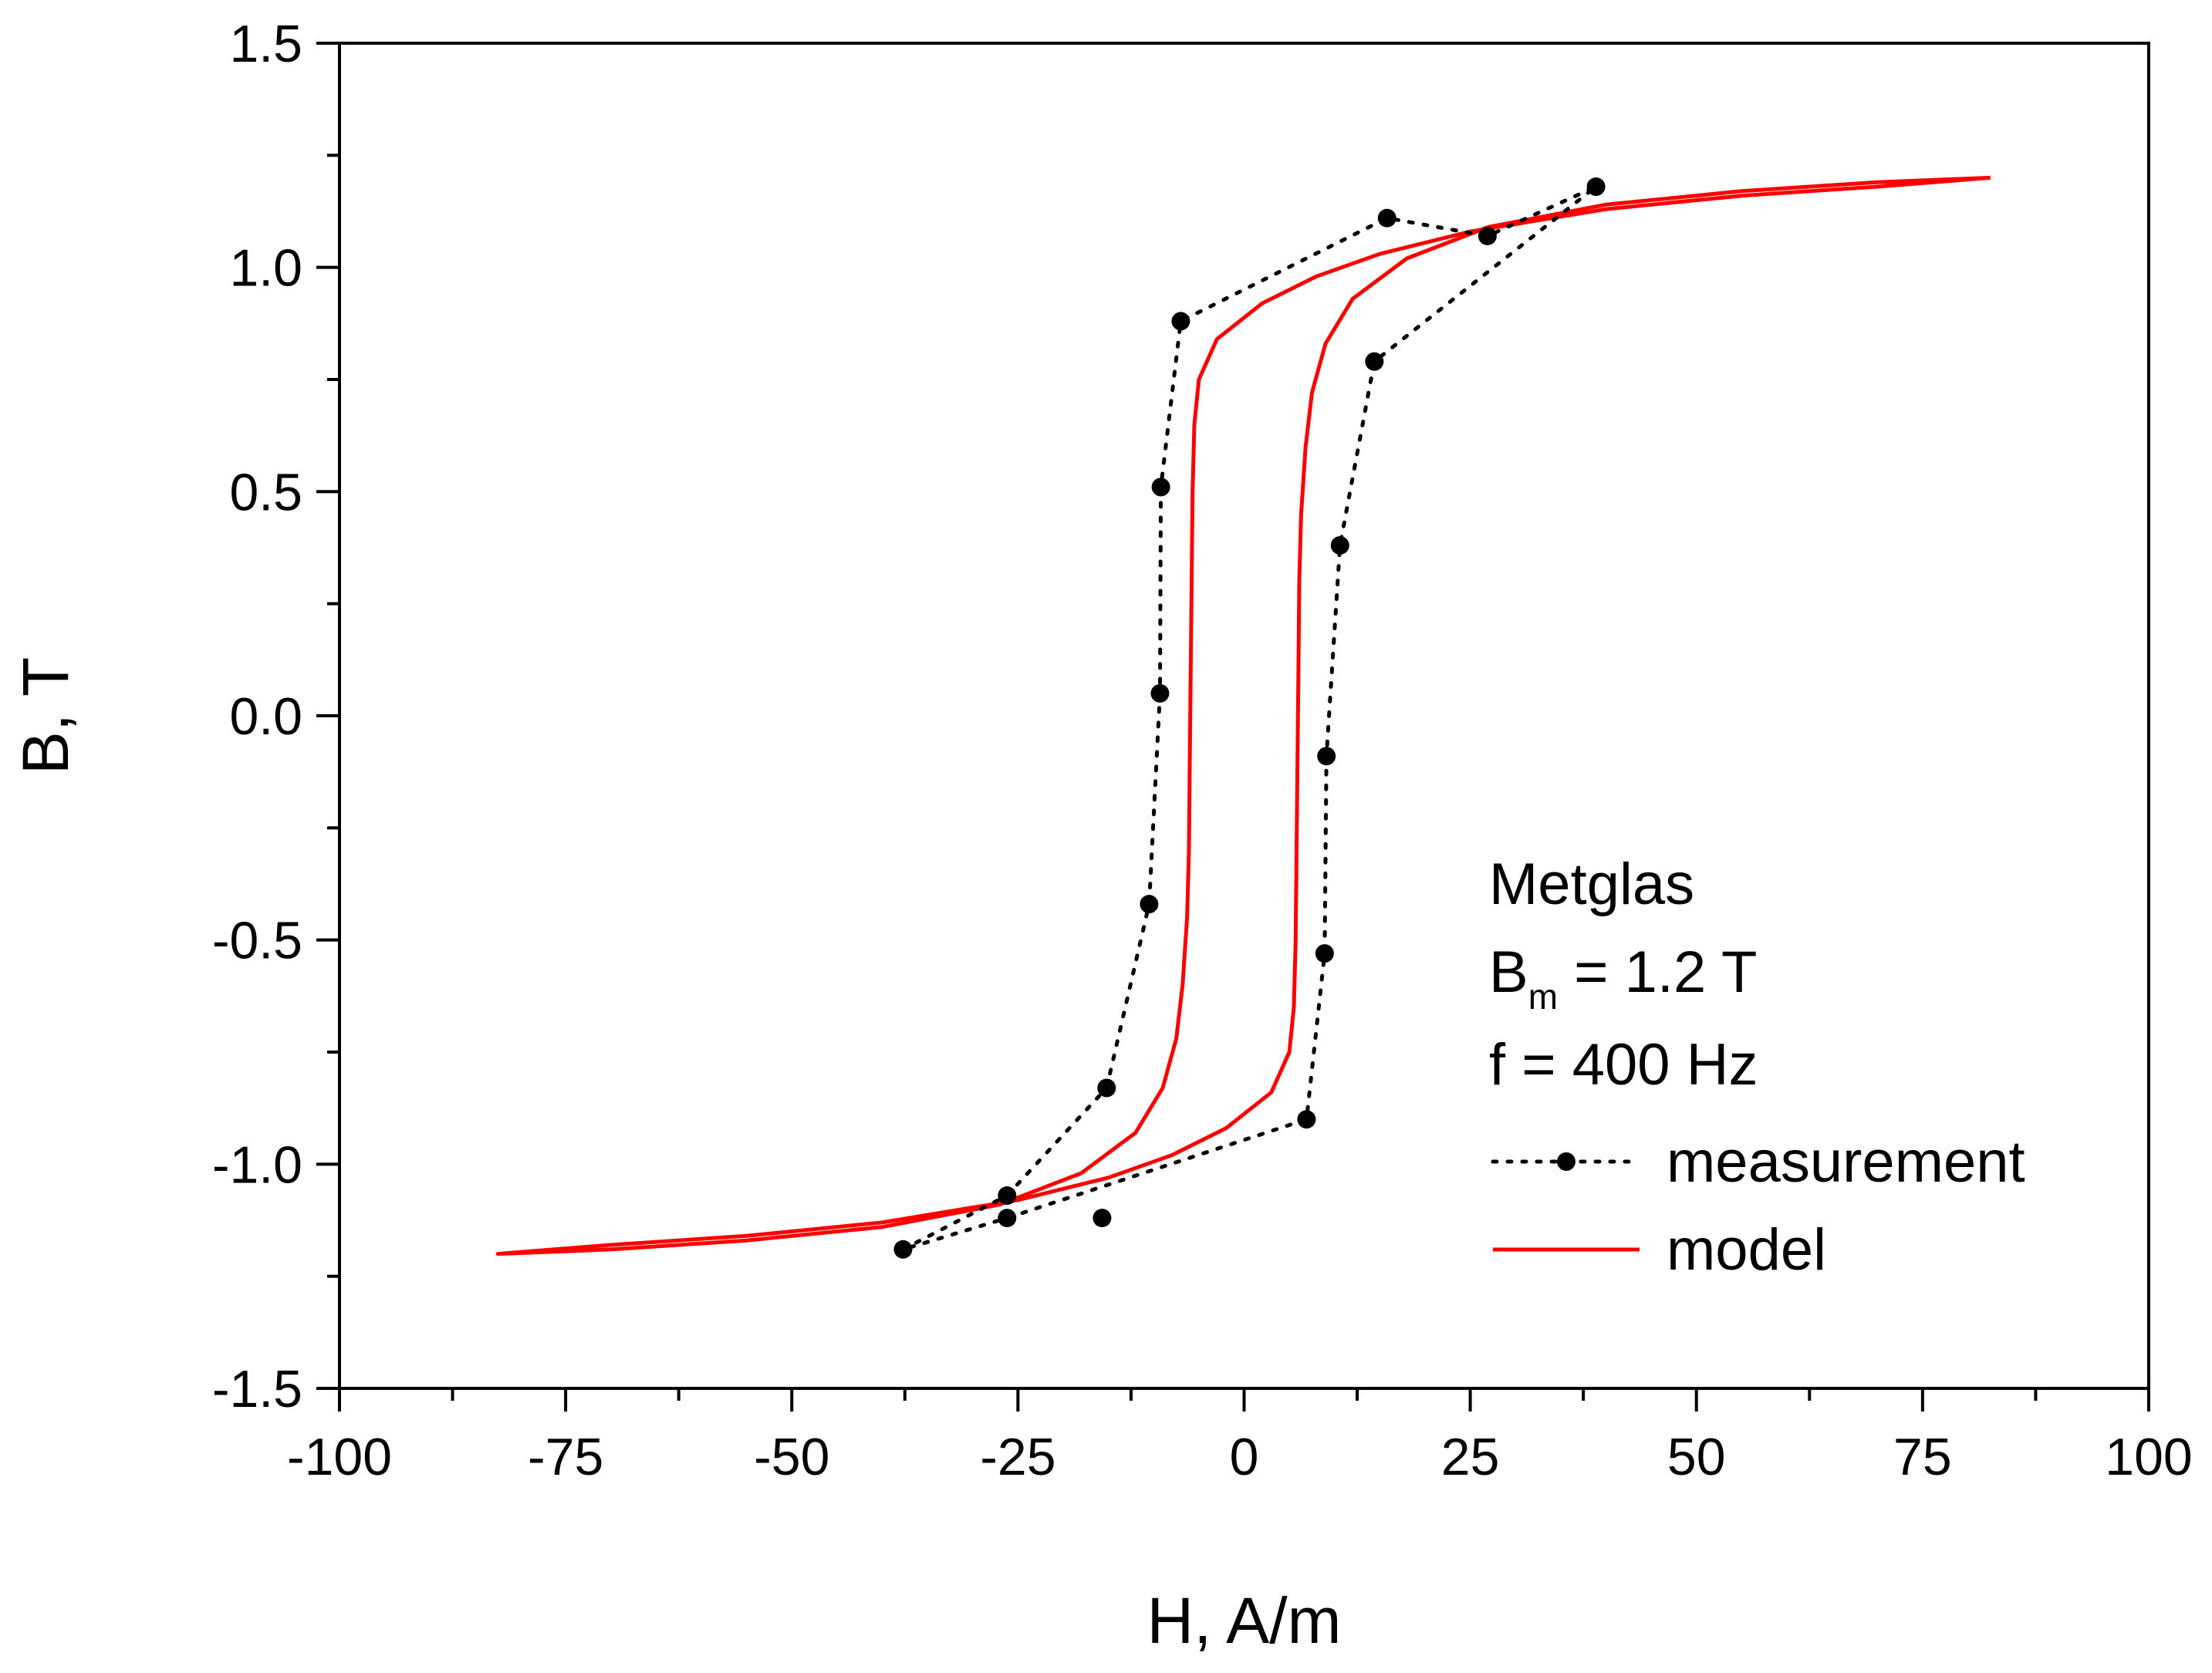 This screenshot has width=2212, height=1673. What do you see at coordinates (257, 941) in the screenshot?
I see `y-tick-label: -0.5` at bounding box center [257, 941].